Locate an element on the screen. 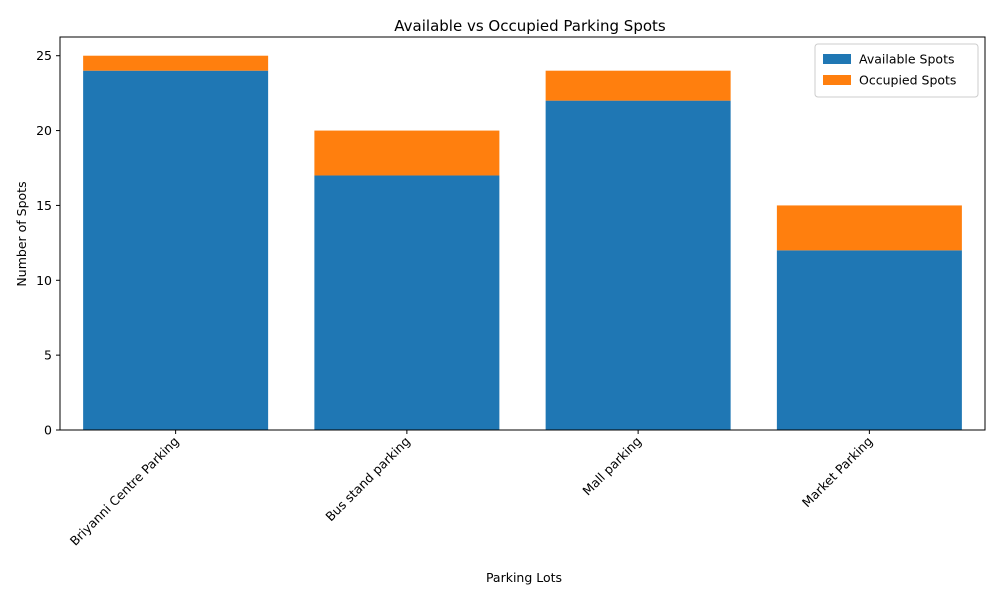 This screenshot has height=600, width=1000. y-tick-label: 10 is located at coordinates (44, 280).